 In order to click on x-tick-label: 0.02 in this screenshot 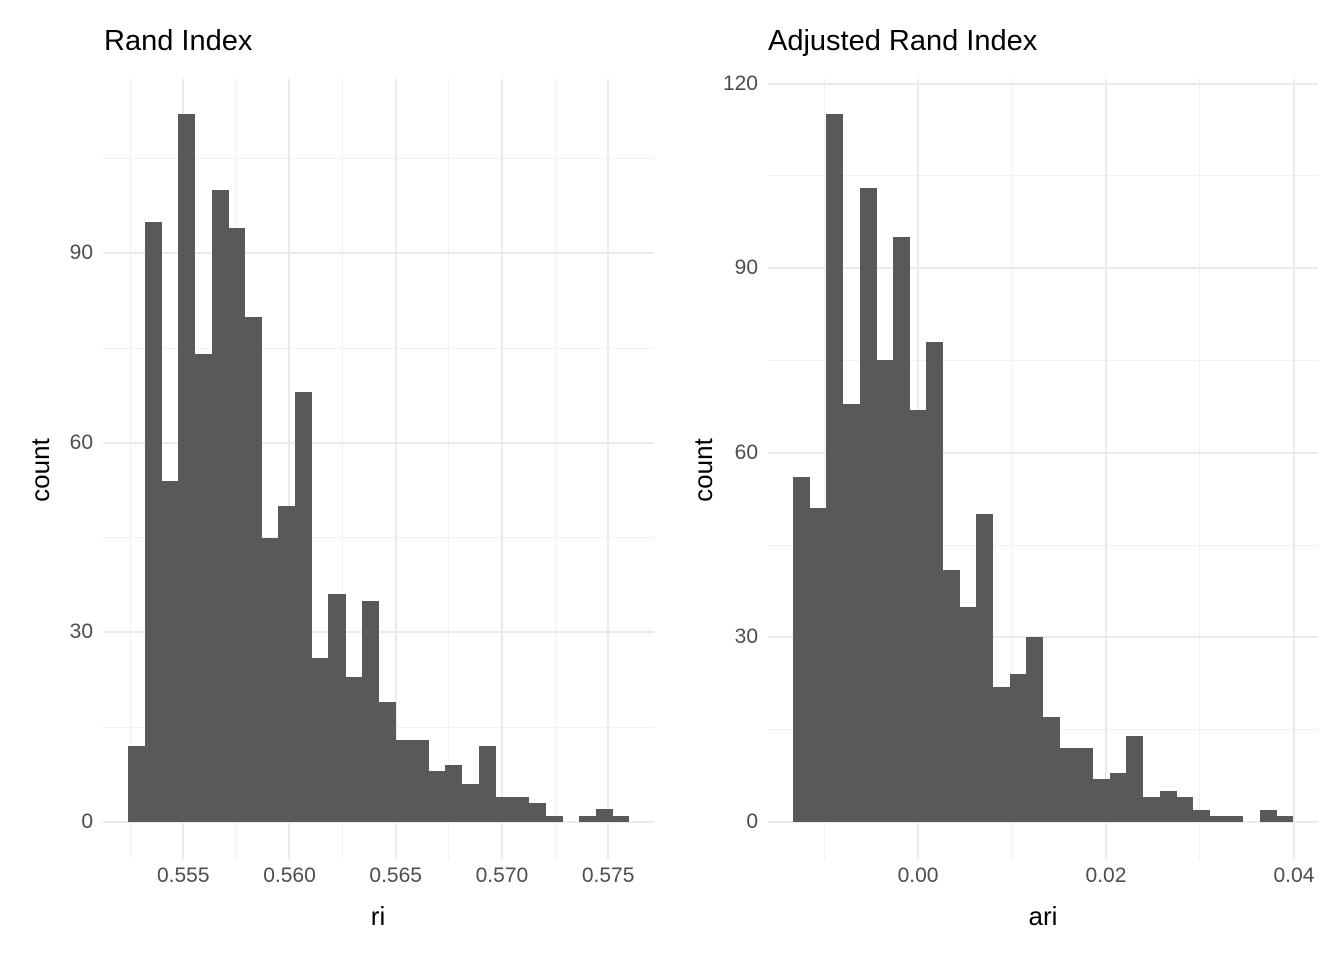, I will do `click(1106, 875)`.